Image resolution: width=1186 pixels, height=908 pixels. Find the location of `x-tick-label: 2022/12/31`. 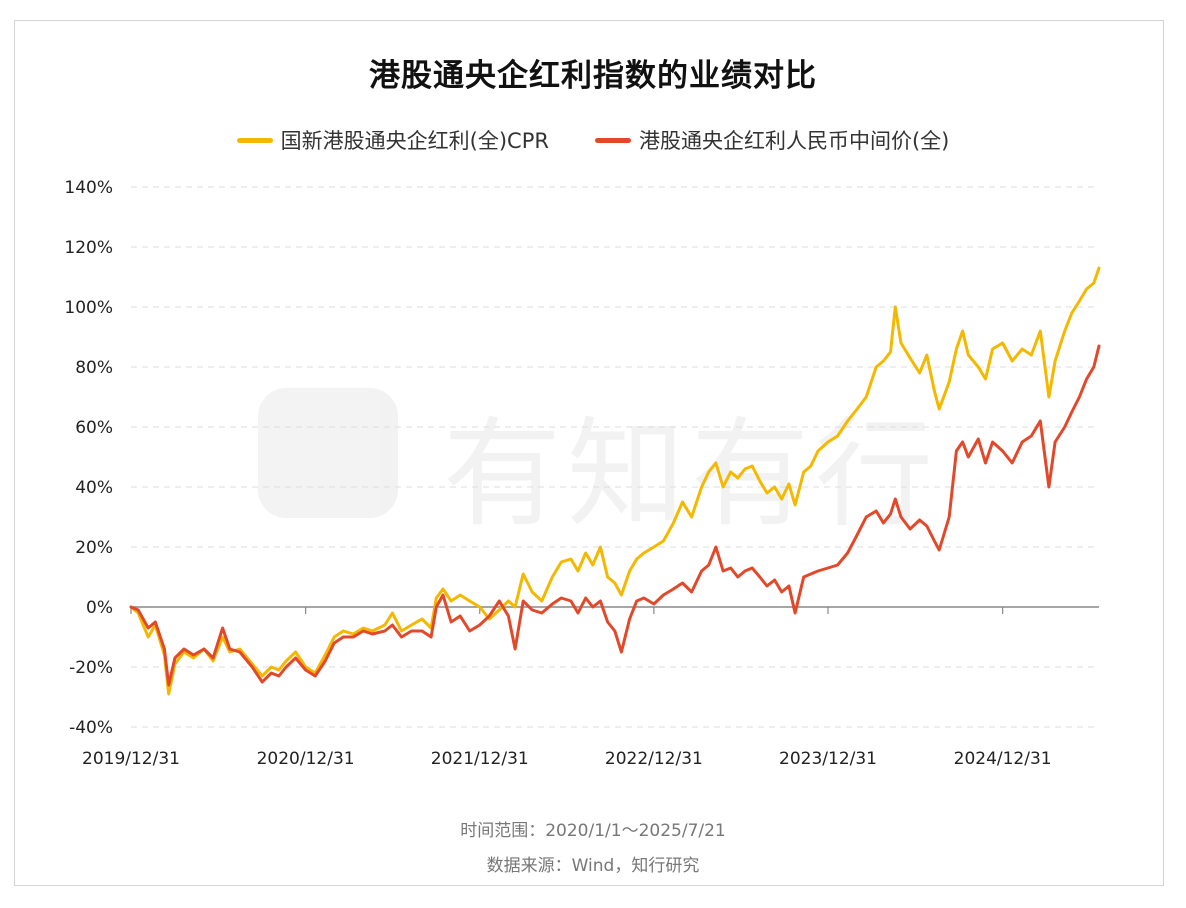

x-tick-label: 2022/12/31 is located at coordinates (654, 759).